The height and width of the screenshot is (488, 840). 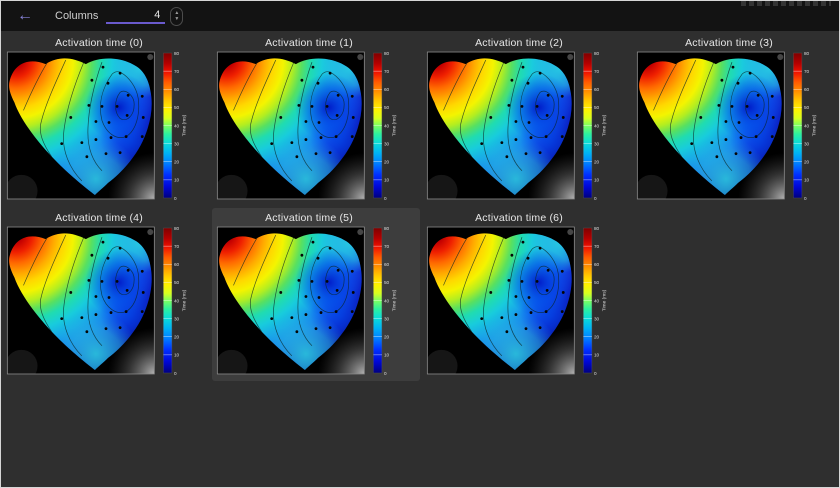 I want to click on stepper-down-icon: ▼, so click(x=177, y=18).